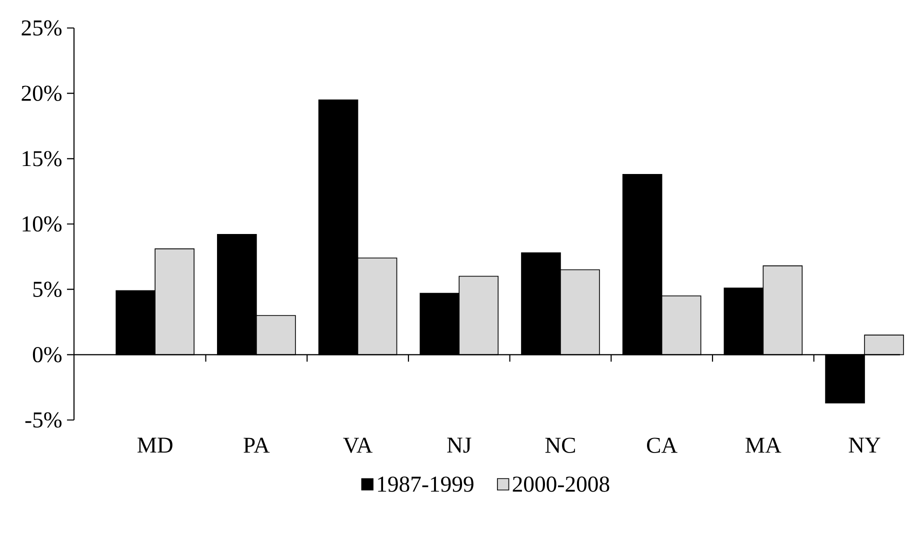  I want to click on legend-label: 2000-2008, so click(561, 484).